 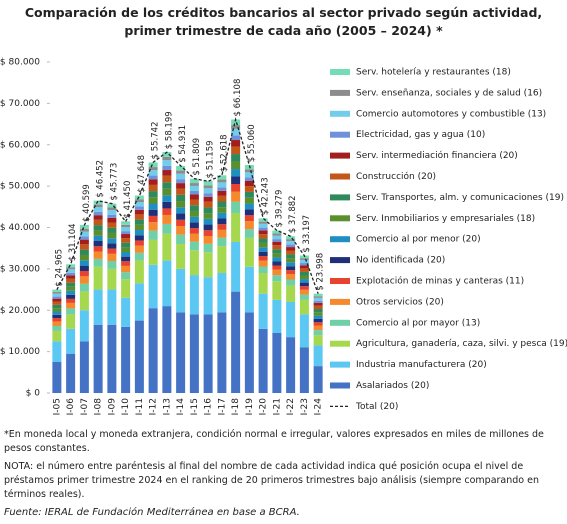 What do you see at coordinates (142, 174) in the screenshot?
I see `total-label: $ 47.648` at bounding box center [142, 174].